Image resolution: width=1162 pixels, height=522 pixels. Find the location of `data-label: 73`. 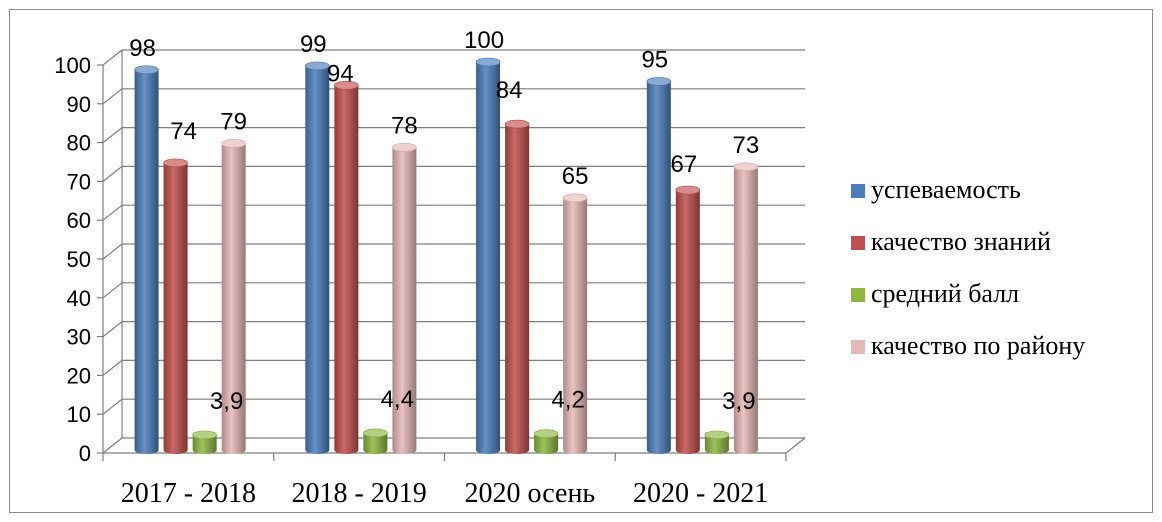

data-label: 73 is located at coordinates (746, 145).